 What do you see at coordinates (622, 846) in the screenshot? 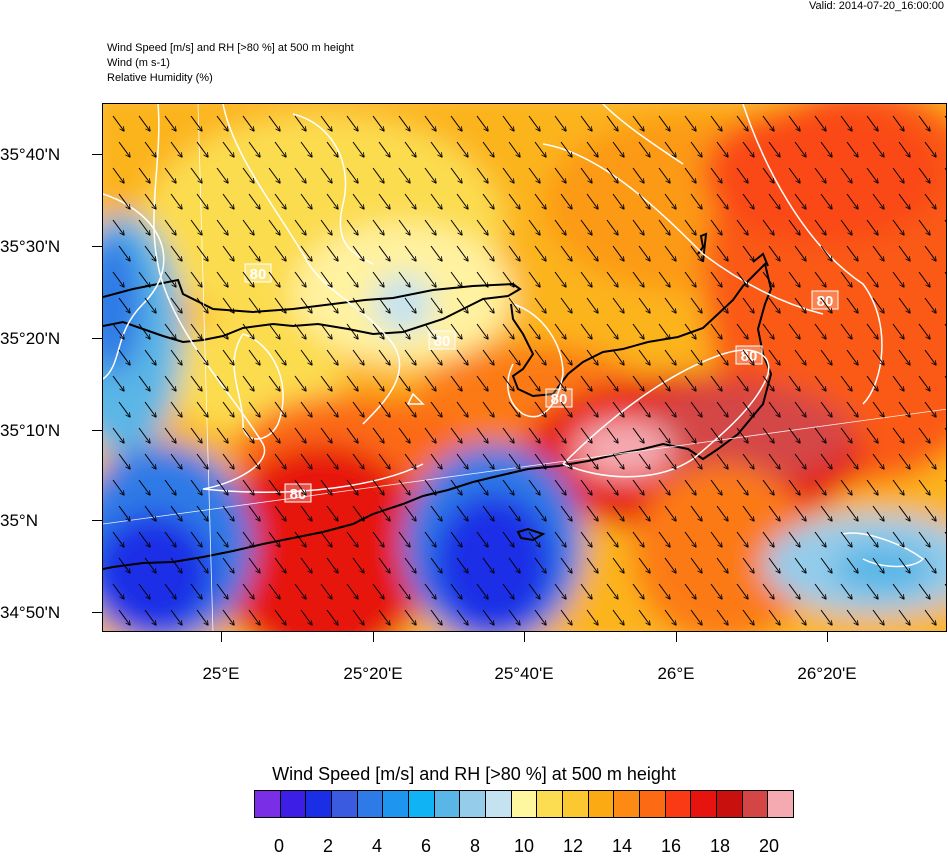
I see `colorbar-label: 14` at bounding box center [622, 846].